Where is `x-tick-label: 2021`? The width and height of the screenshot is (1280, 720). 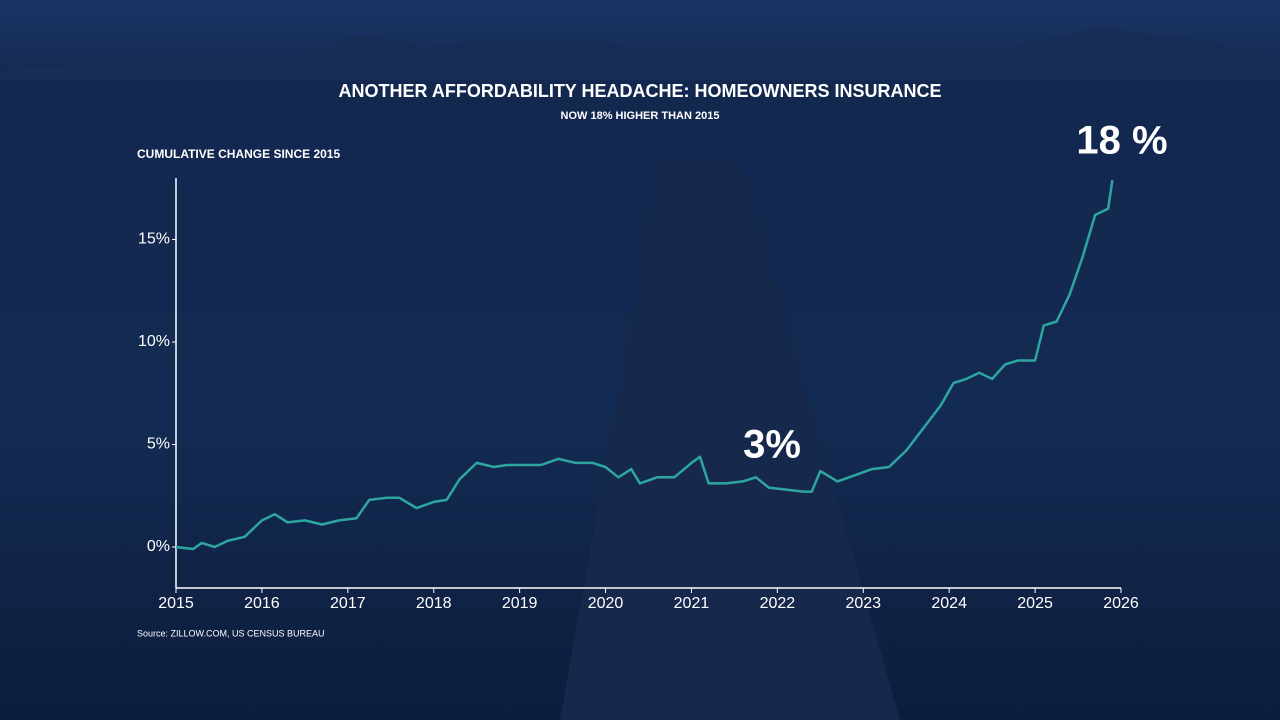 x-tick-label: 2021 is located at coordinates (692, 603).